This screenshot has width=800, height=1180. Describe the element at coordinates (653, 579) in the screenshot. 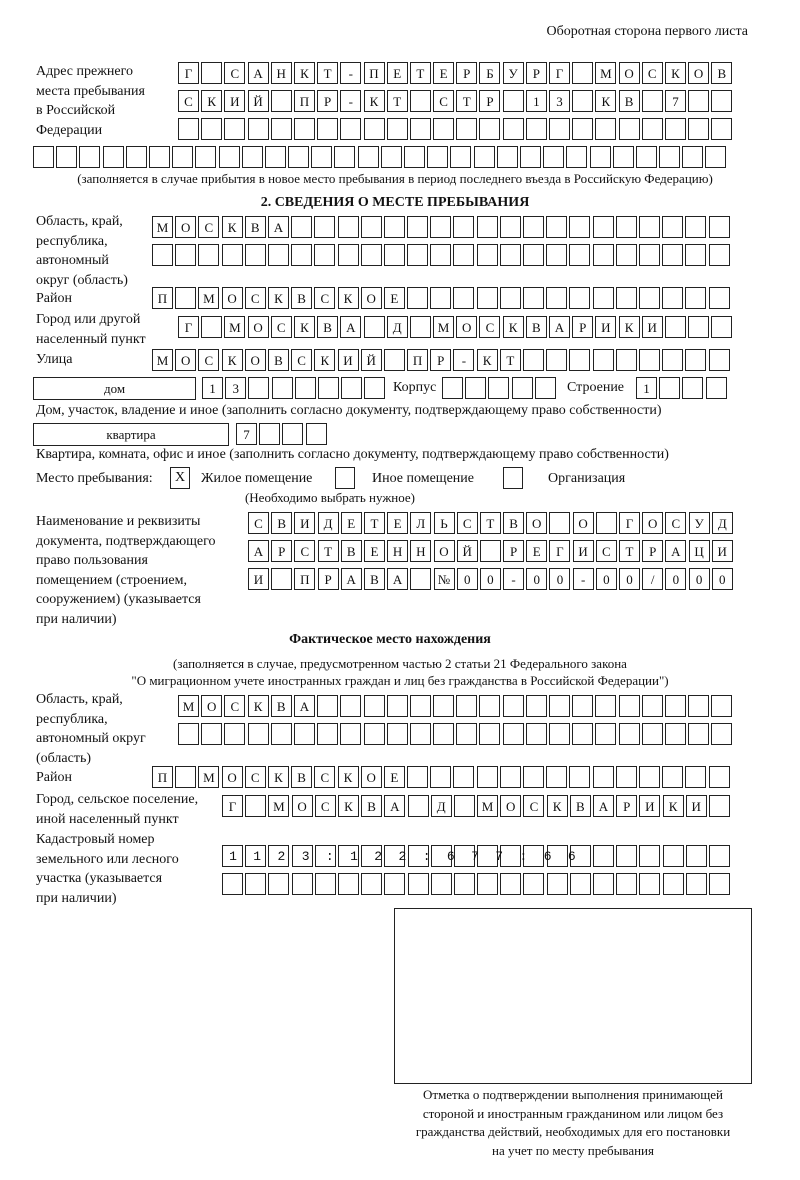

I see `char-box: /` at that location.